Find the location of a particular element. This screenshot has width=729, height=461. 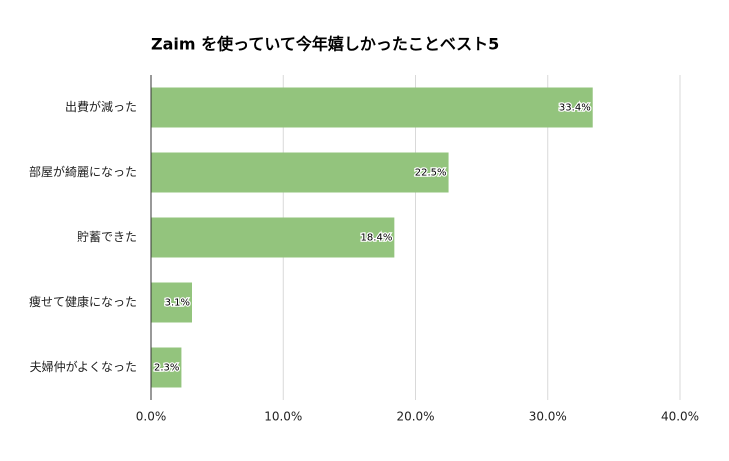

x-tick-label: 40.0% is located at coordinates (680, 417).